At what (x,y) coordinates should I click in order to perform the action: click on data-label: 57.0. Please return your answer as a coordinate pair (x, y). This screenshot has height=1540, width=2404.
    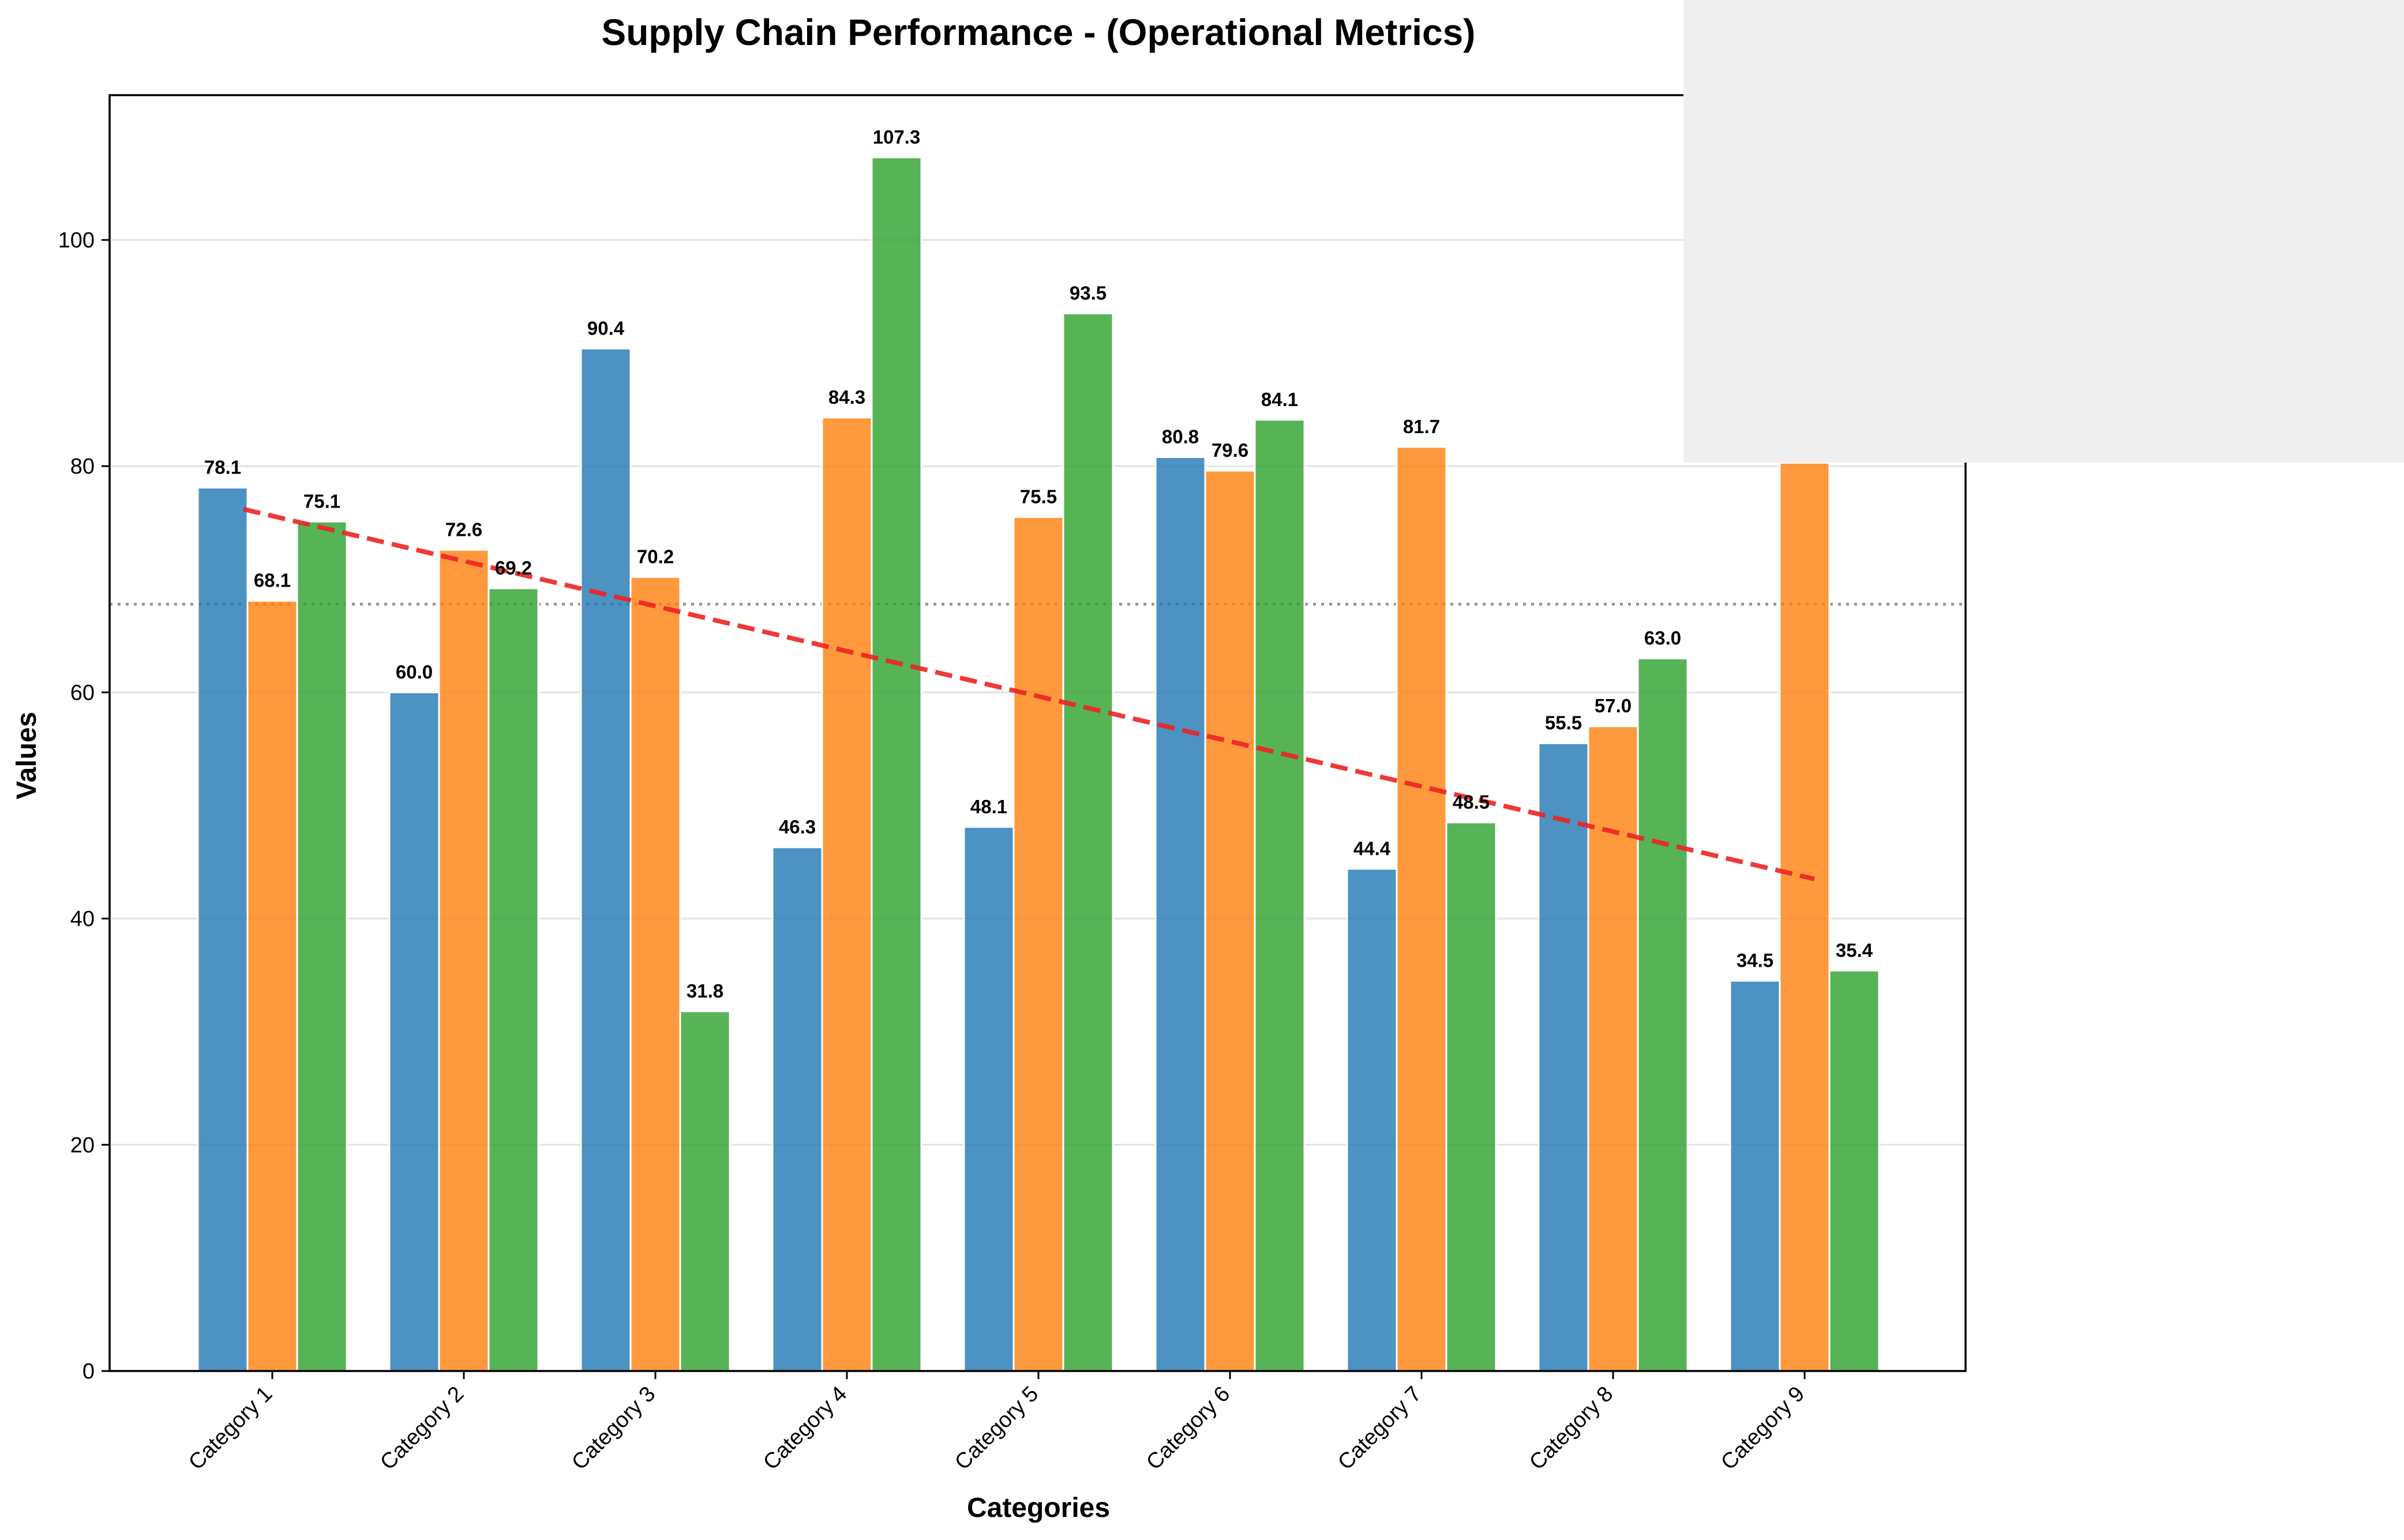
    Looking at the image, I should click on (1613, 705).